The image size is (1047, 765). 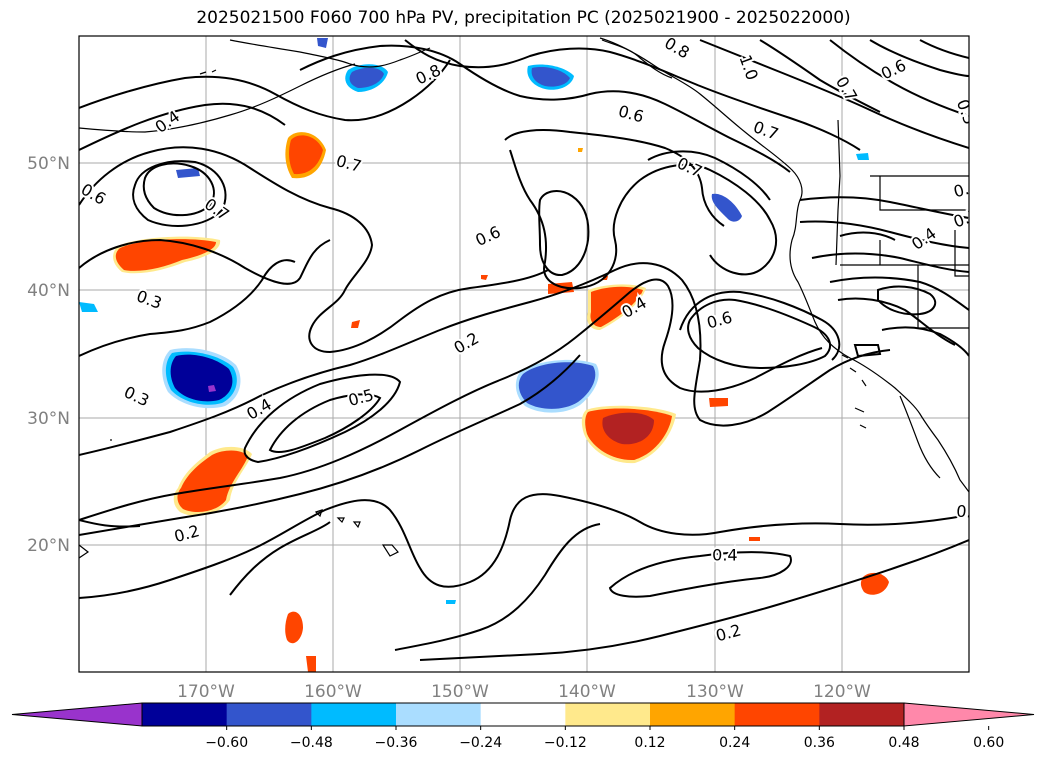 I want to click on colorbar-tick-label: −0.60, so click(x=226, y=743).